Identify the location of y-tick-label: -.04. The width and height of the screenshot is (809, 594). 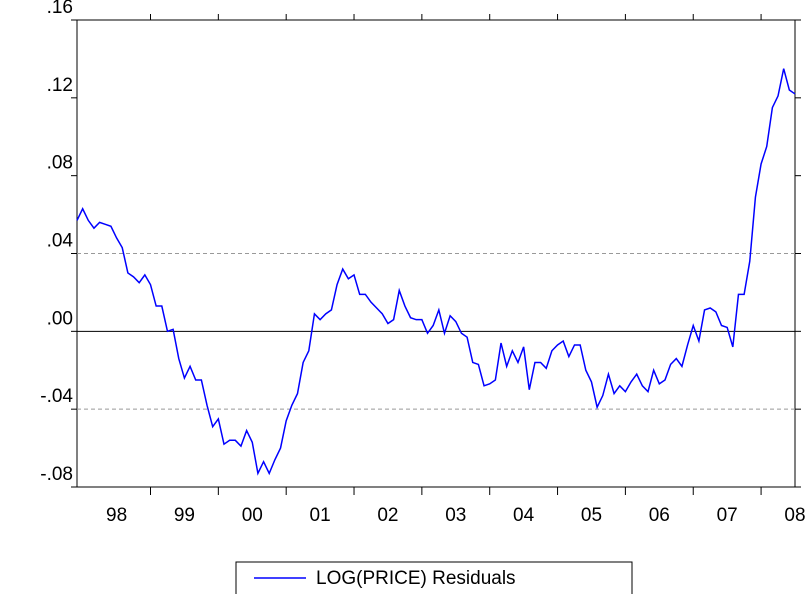
(56, 396).